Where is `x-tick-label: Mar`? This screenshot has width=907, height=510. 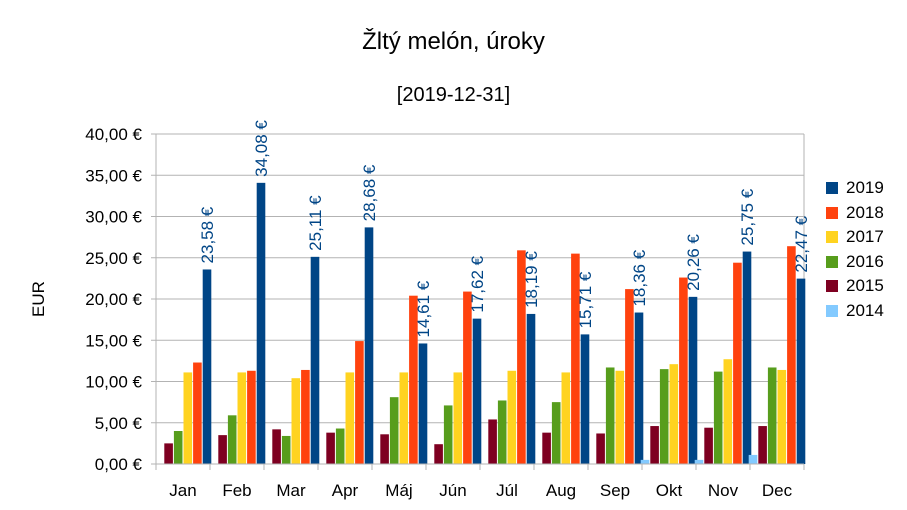 x-tick-label: Mar is located at coordinates (291, 490).